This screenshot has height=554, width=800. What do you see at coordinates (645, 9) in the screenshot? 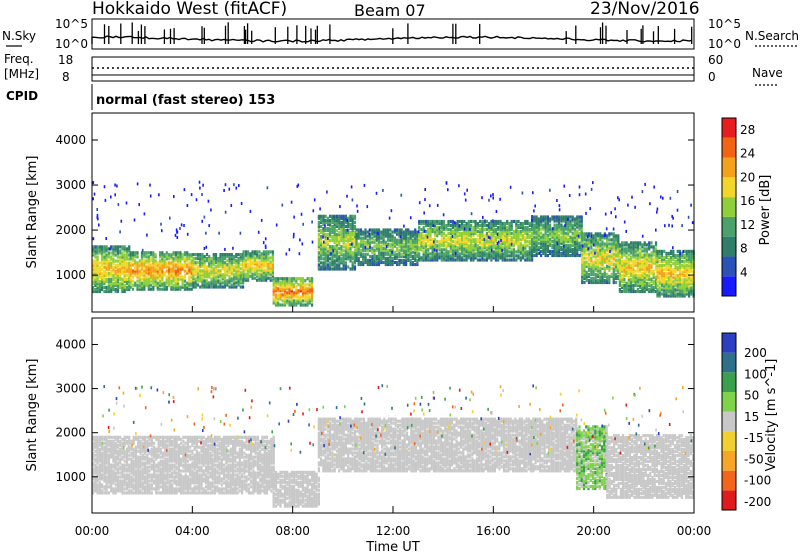
I see `date-title: 23/Nov/2016` at bounding box center [645, 9].